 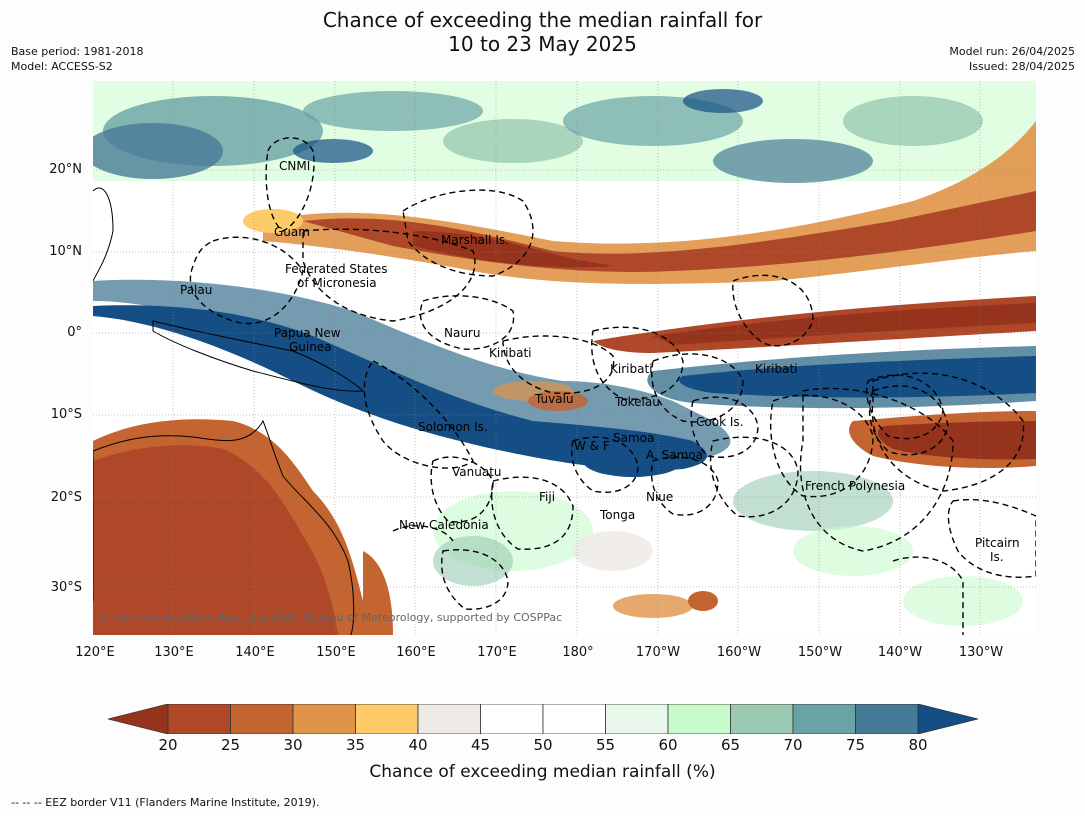 I want to click on colorbar-tick: 40, so click(x=418, y=745).